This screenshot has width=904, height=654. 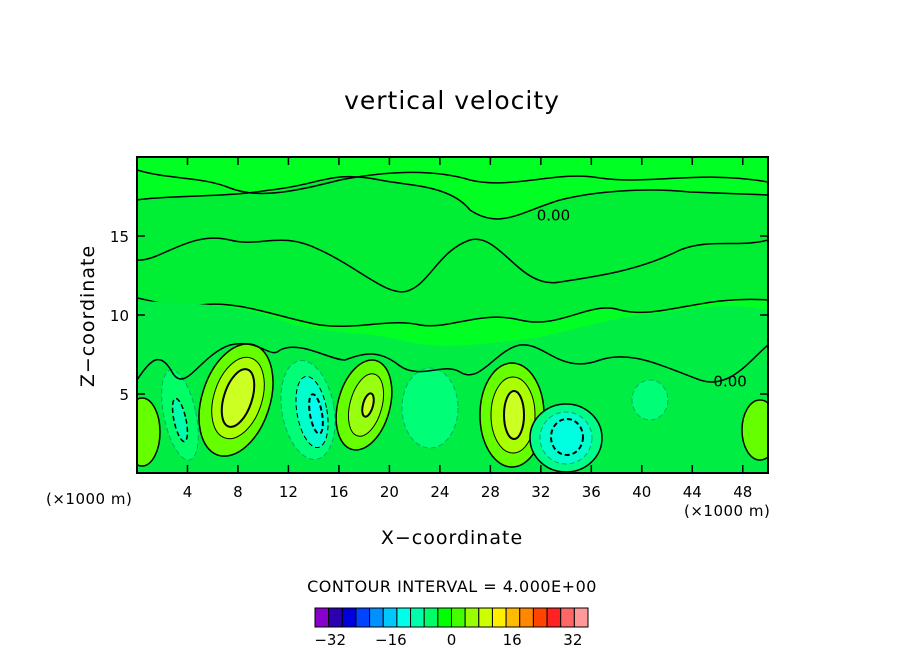 I want to click on contour-annotations: 0.00 0.00, so click(x=642, y=298).